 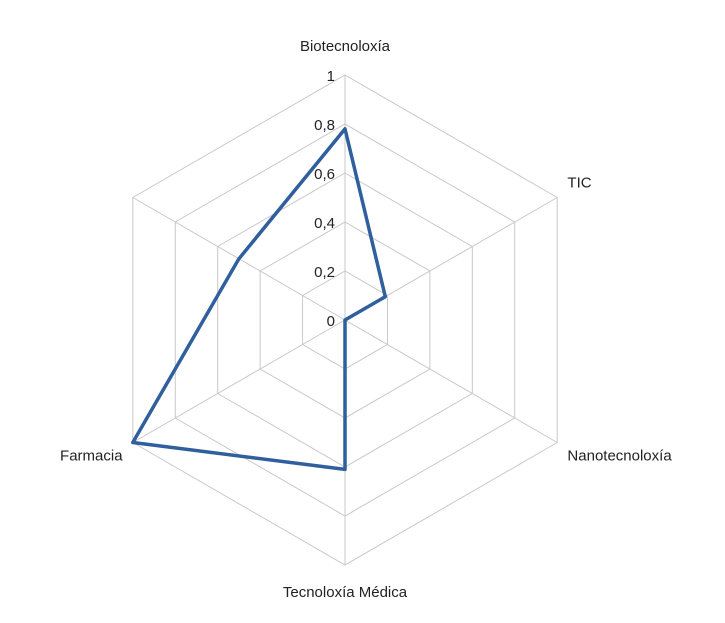 What do you see at coordinates (331, 76) in the screenshot?
I see `r-tick-label: 1` at bounding box center [331, 76].